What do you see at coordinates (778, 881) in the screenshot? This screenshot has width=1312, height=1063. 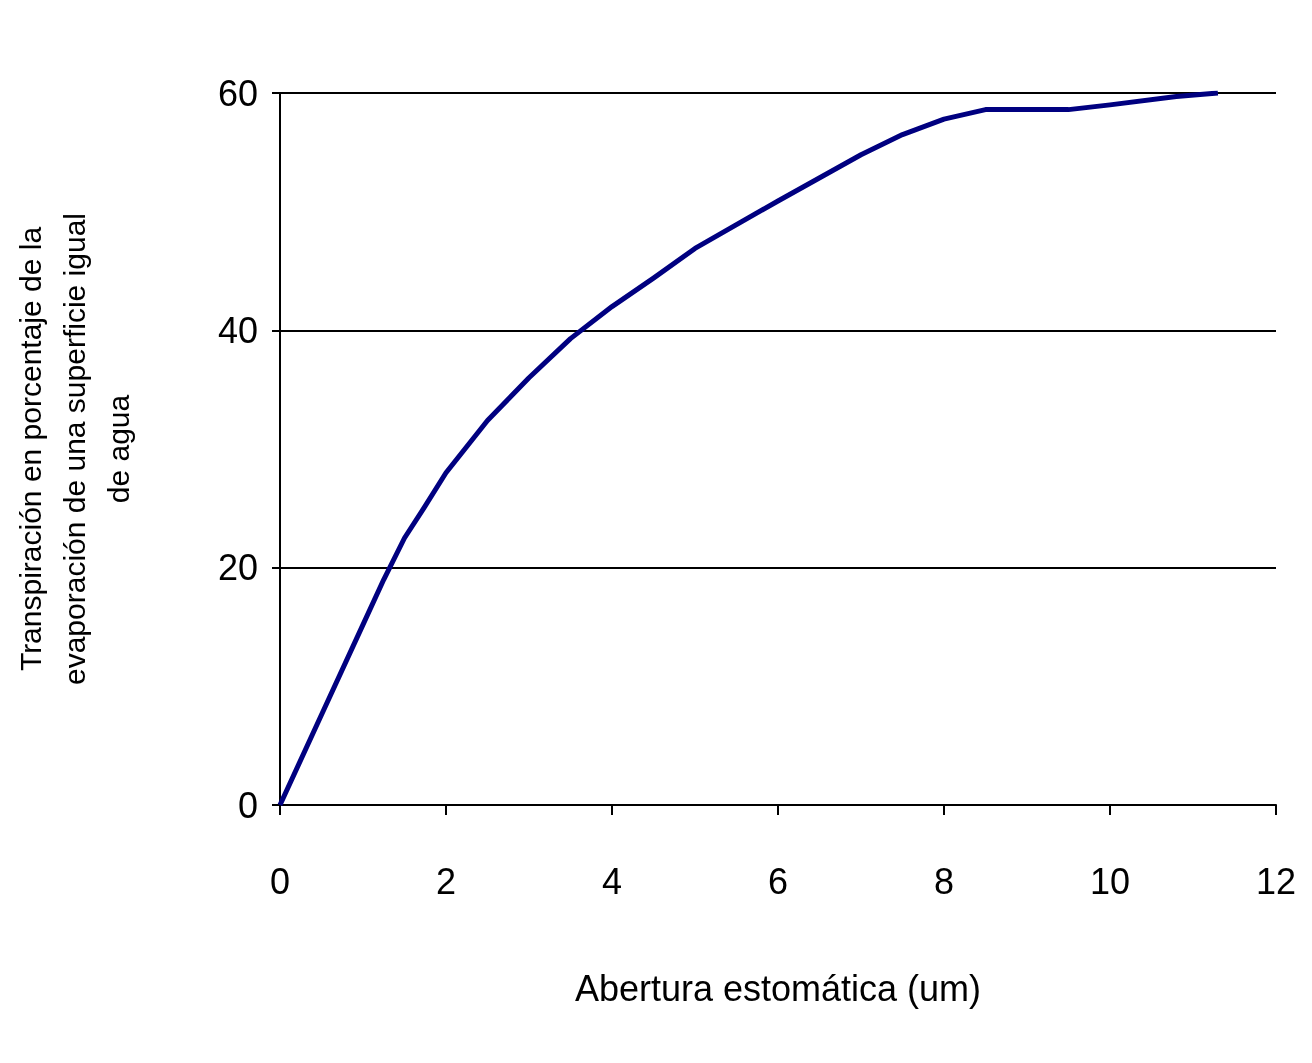 I see `x-tick-label: 6` at bounding box center [778, 881].